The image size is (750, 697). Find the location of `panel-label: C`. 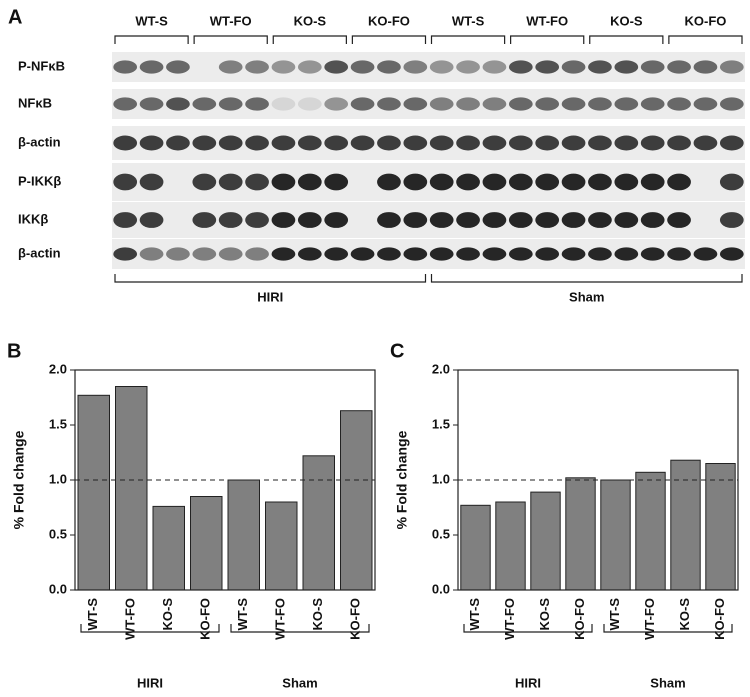

panel-label: C is located at coordinates (397, 351).